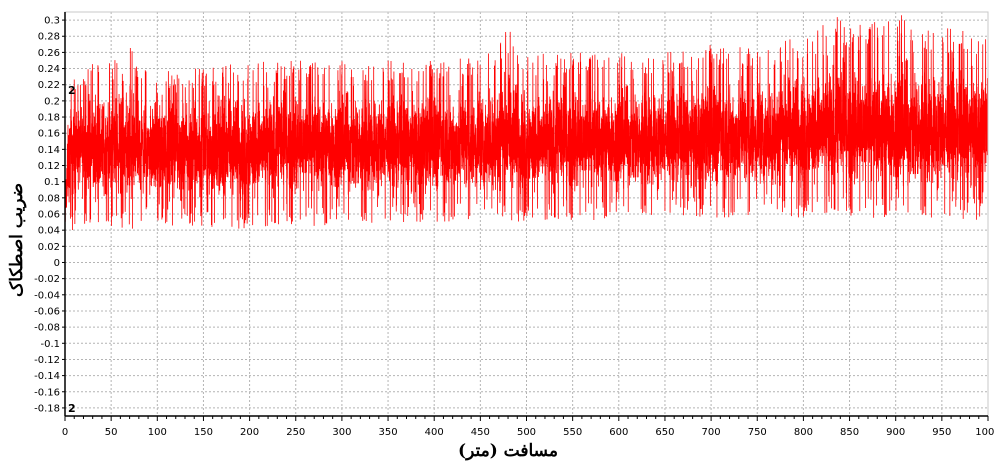  Describe the element at coordinates (757, 432) in the screenshot. I see `x-tick-label: 750` at that location.